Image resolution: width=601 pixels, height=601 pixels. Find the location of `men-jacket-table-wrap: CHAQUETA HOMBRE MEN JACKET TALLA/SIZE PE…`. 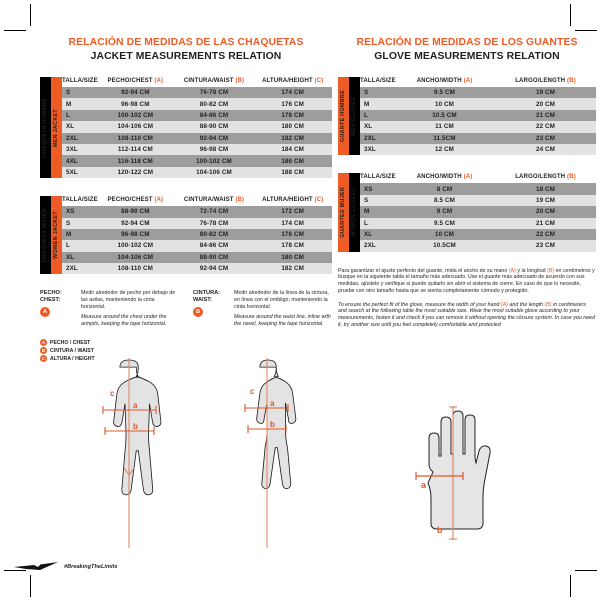

men-jacket-table-wrap: CHAQUETA HOMBRE MEN JACKET TALLA/SIZE PE… is located at coordinates (186, 128).